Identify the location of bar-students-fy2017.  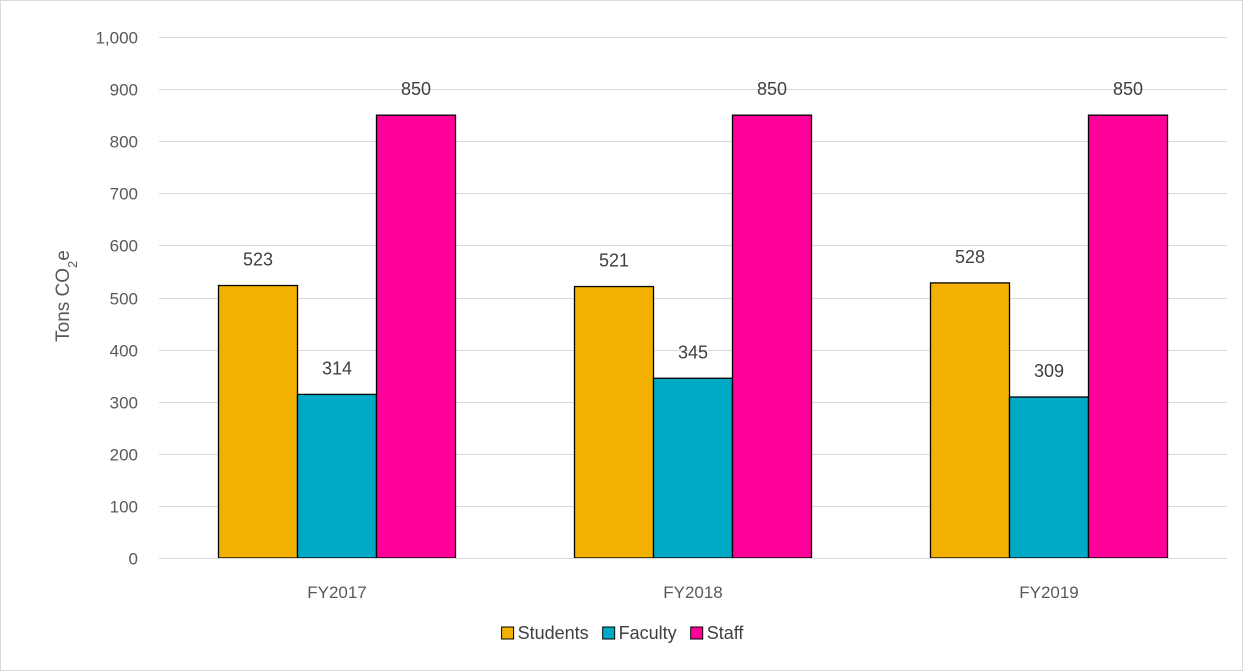
(258, 421).